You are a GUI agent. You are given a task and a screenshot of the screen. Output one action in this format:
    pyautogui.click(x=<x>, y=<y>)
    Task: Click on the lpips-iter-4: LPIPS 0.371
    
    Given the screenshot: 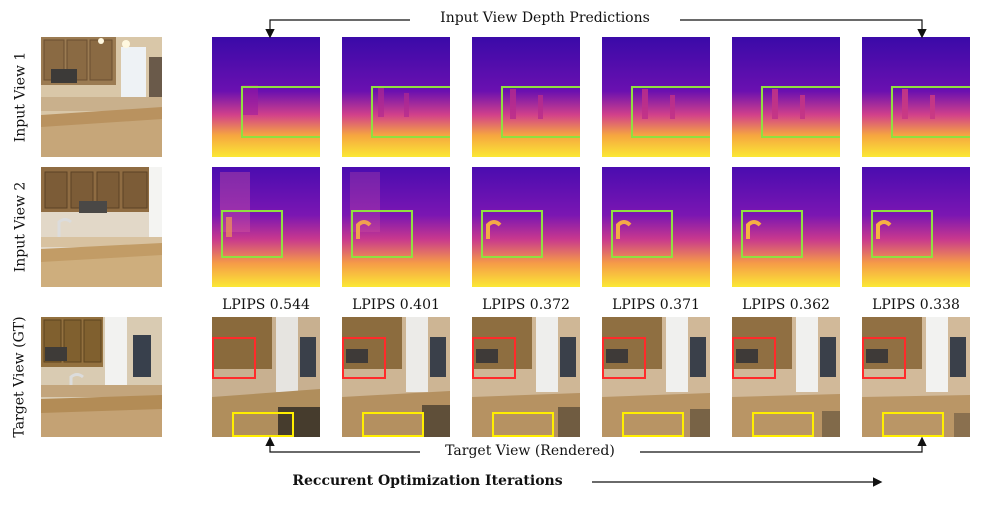 What is the action you would take?
    pyautogui.click(x=656, y=305)
    